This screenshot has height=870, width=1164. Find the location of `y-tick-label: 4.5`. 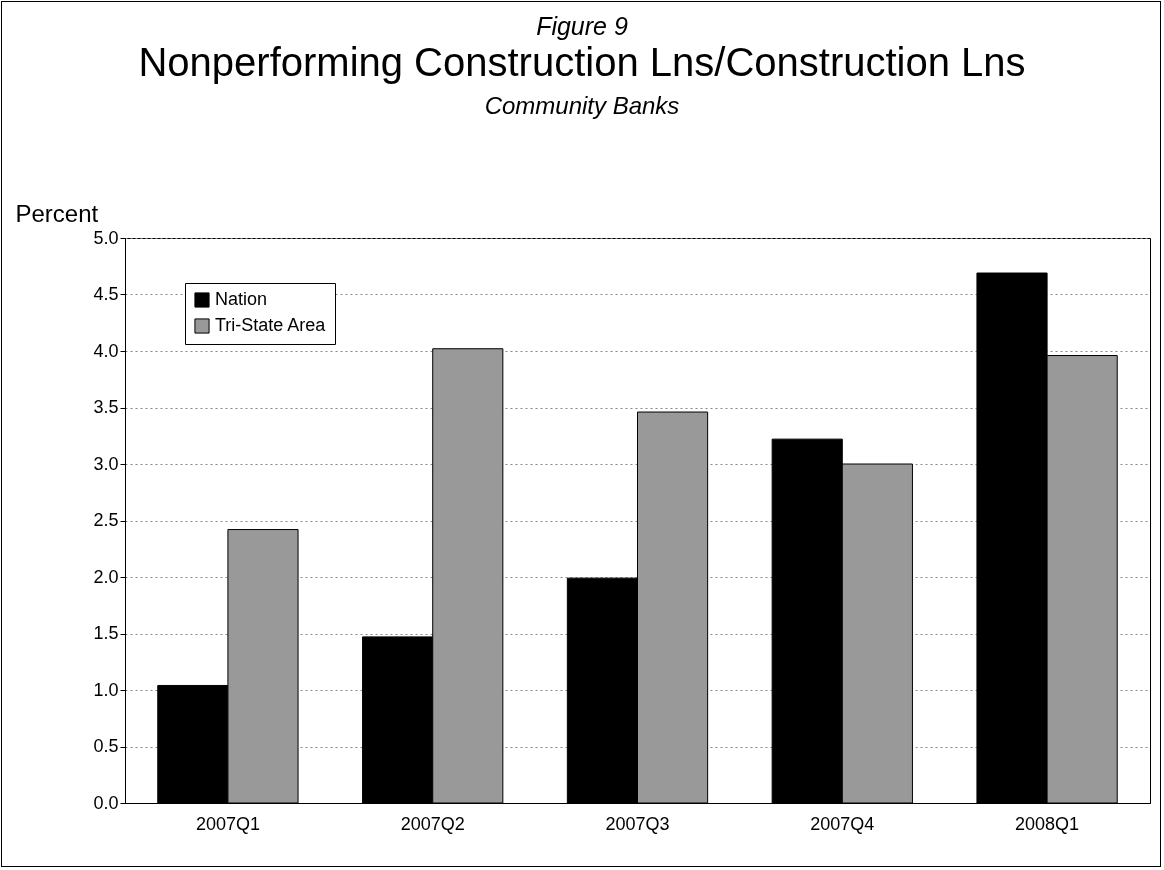

y-tick-label: 4.5 is located at coordinates (106, 294).